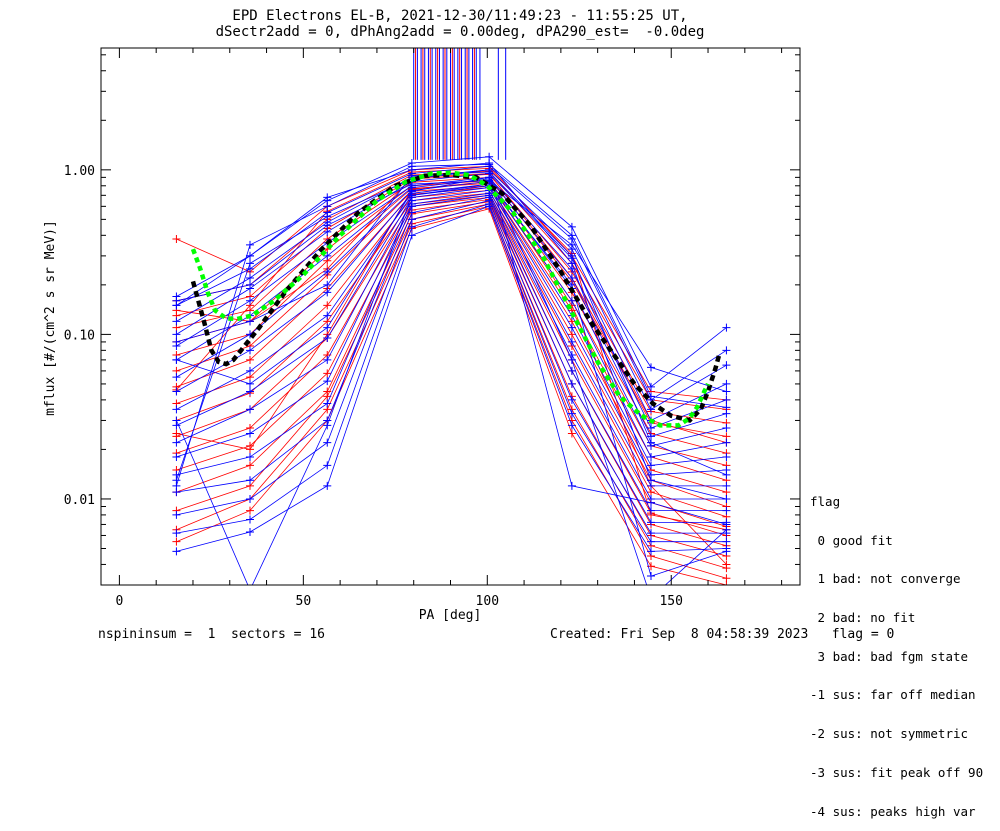 Image resolution: width=1000 pixels, height=831 pixels. What do you see at coordinates (487, 601) in the screenshot?
I see `x-tick-label: 100` at bounding box center [487, 601].